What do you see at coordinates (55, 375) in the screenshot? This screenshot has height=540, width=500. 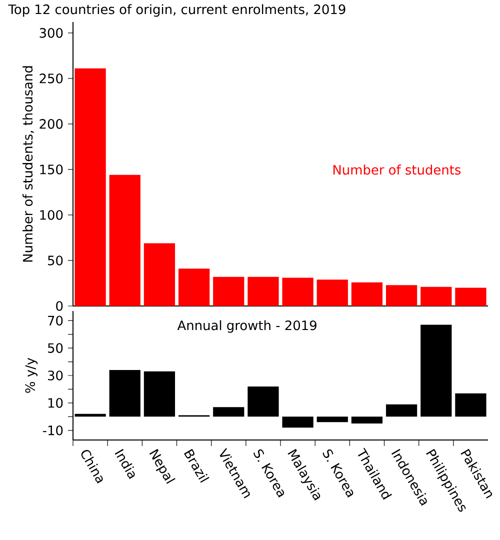 I see `y-tick-label: 30` at bounding box center [55, 375].